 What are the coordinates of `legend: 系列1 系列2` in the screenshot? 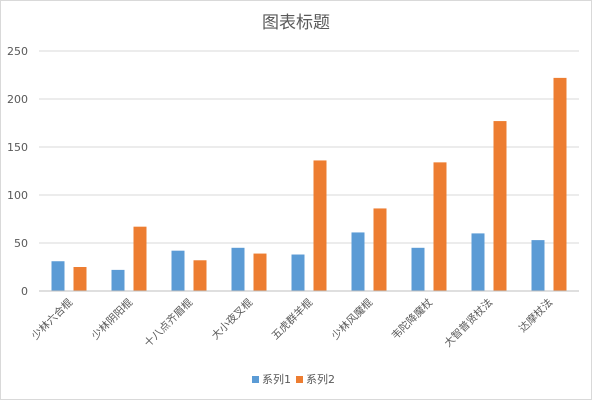 It's located at (293, 379).